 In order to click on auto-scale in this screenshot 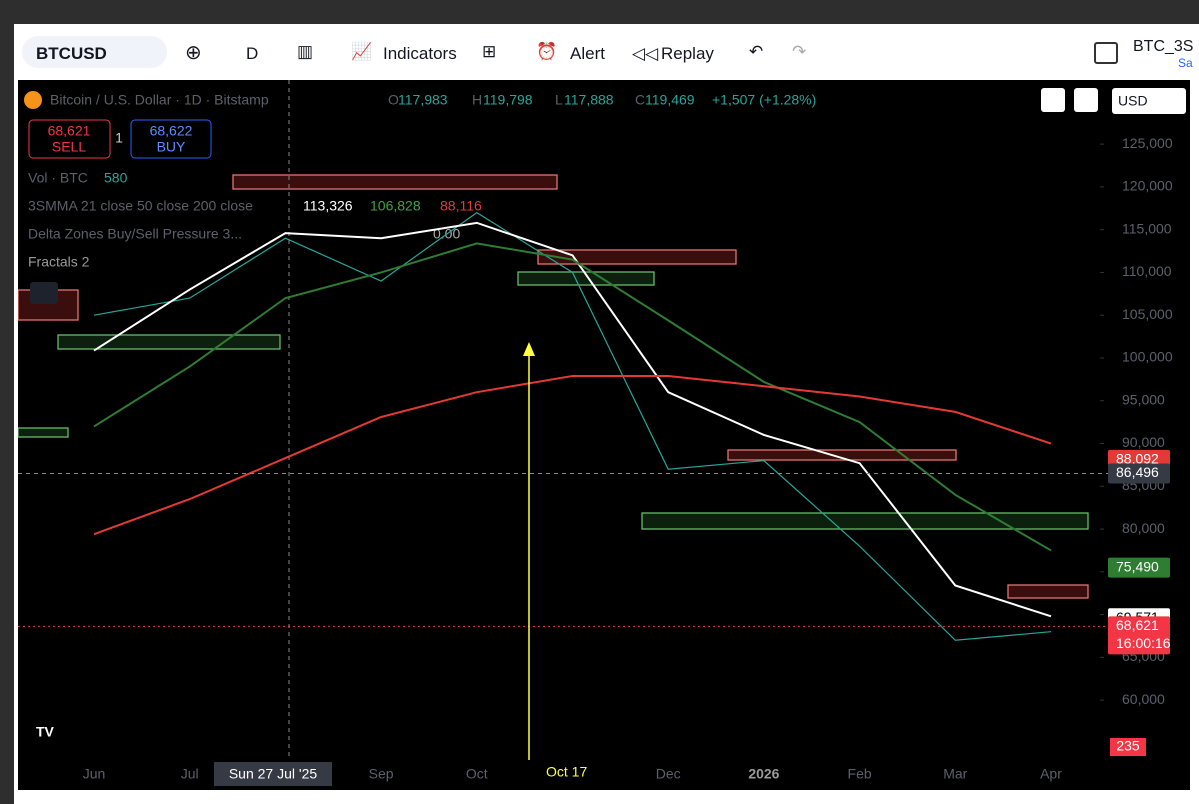, I will do `click(1086, 100)`.